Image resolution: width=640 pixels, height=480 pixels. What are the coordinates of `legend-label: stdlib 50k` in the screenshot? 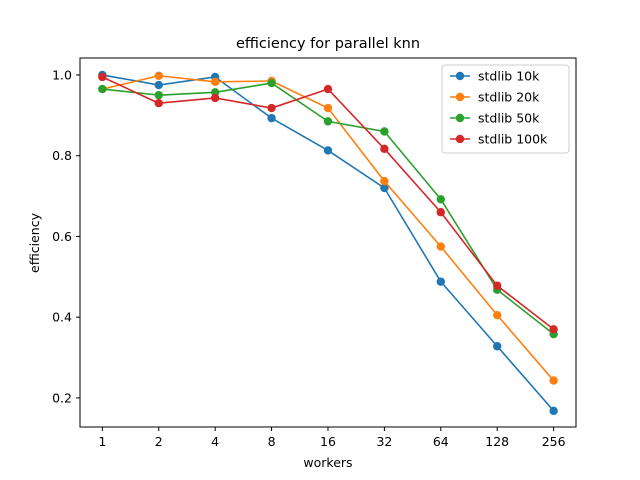 It's located at (509, 118).